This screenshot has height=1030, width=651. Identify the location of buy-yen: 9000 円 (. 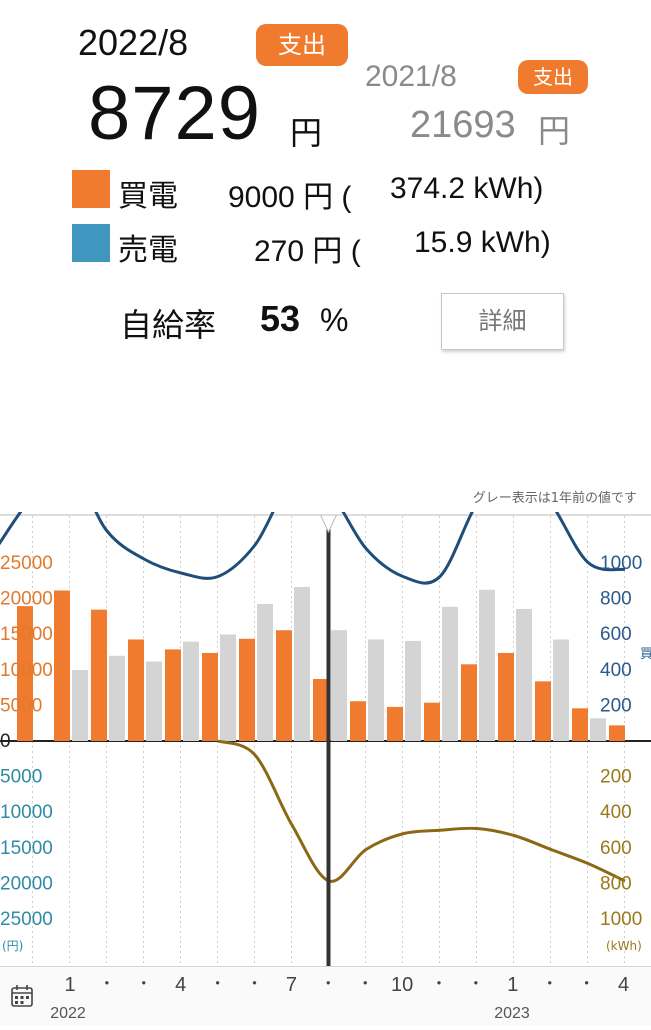
(290, 197).